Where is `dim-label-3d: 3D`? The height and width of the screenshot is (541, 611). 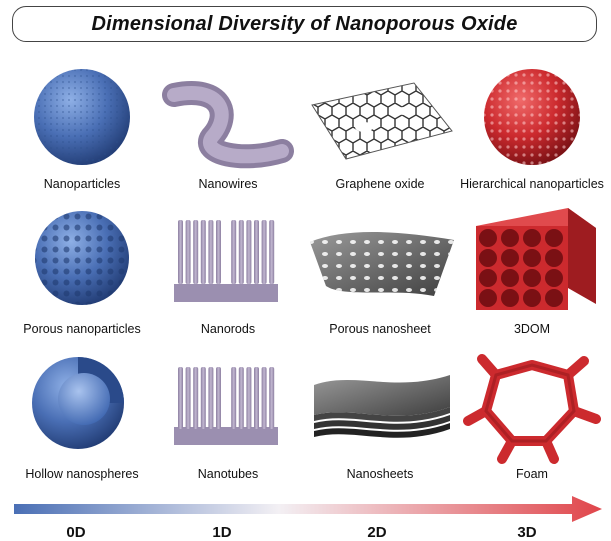
dim-label-3d: 3D is located at coordinates (527, 532).